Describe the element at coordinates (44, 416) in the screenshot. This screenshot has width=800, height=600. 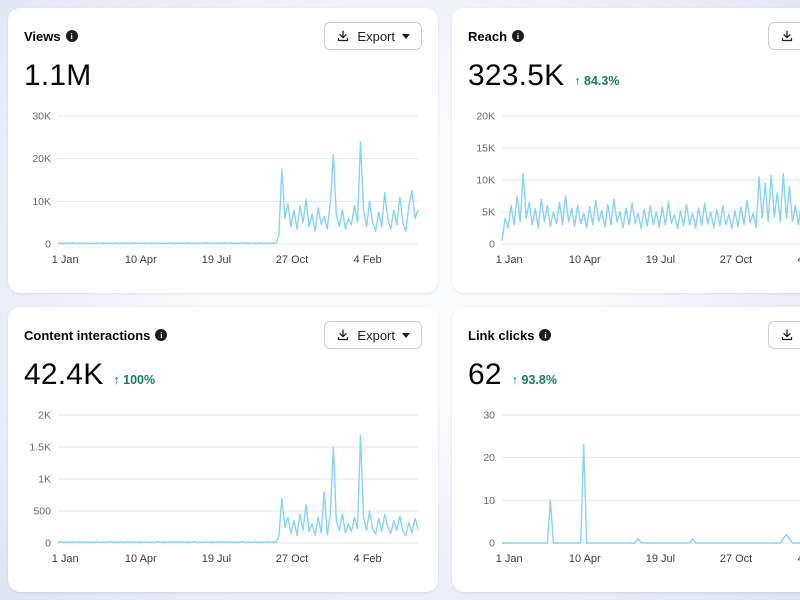
I see `svg-text: 2K` at that location.